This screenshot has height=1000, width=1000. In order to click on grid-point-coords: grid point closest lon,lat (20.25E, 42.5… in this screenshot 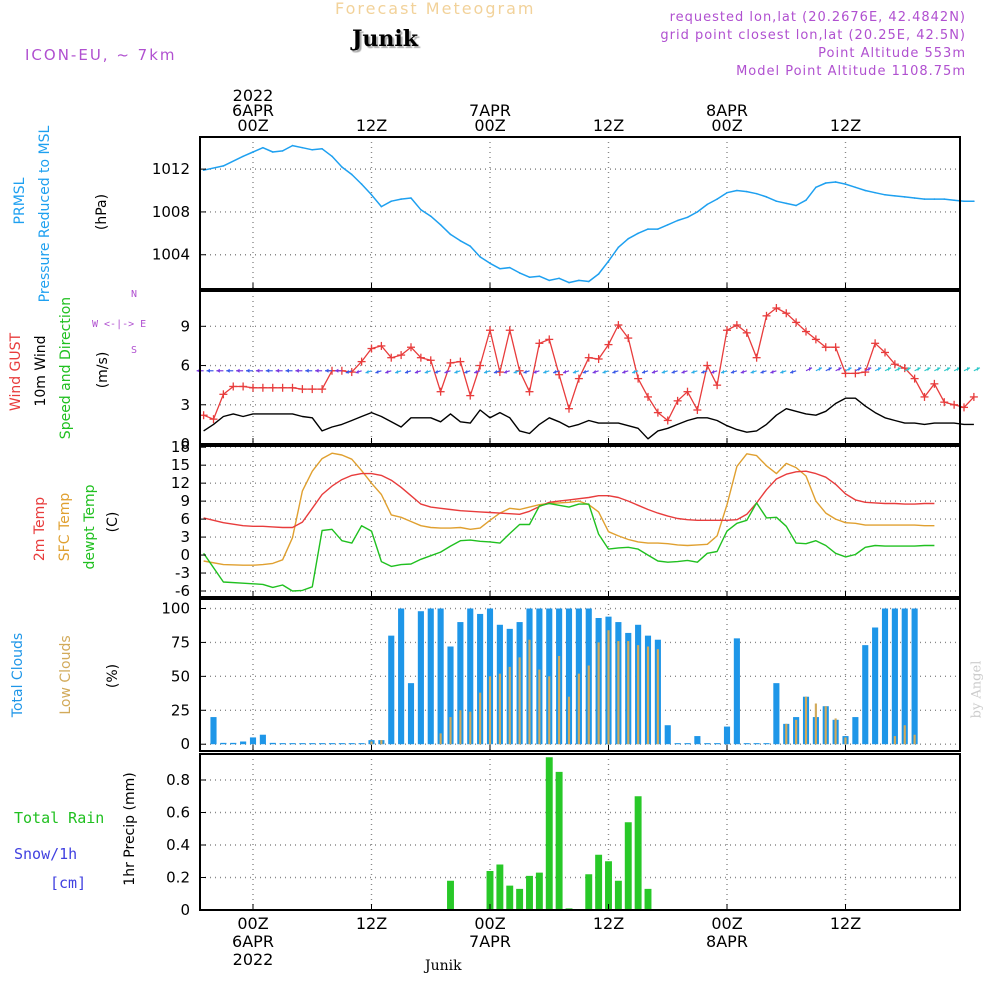, I will do `click(813, 35)`.